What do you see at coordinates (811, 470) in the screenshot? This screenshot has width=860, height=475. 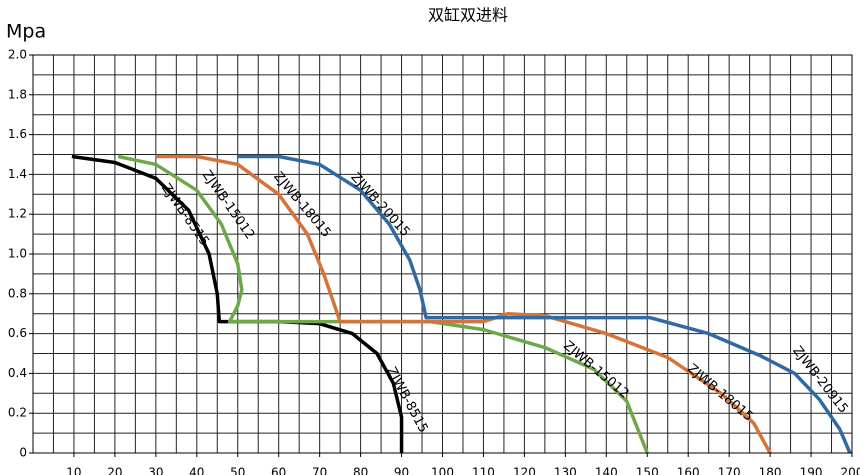 I see `x-tick-label: 190` at bounding box center [811, 470].